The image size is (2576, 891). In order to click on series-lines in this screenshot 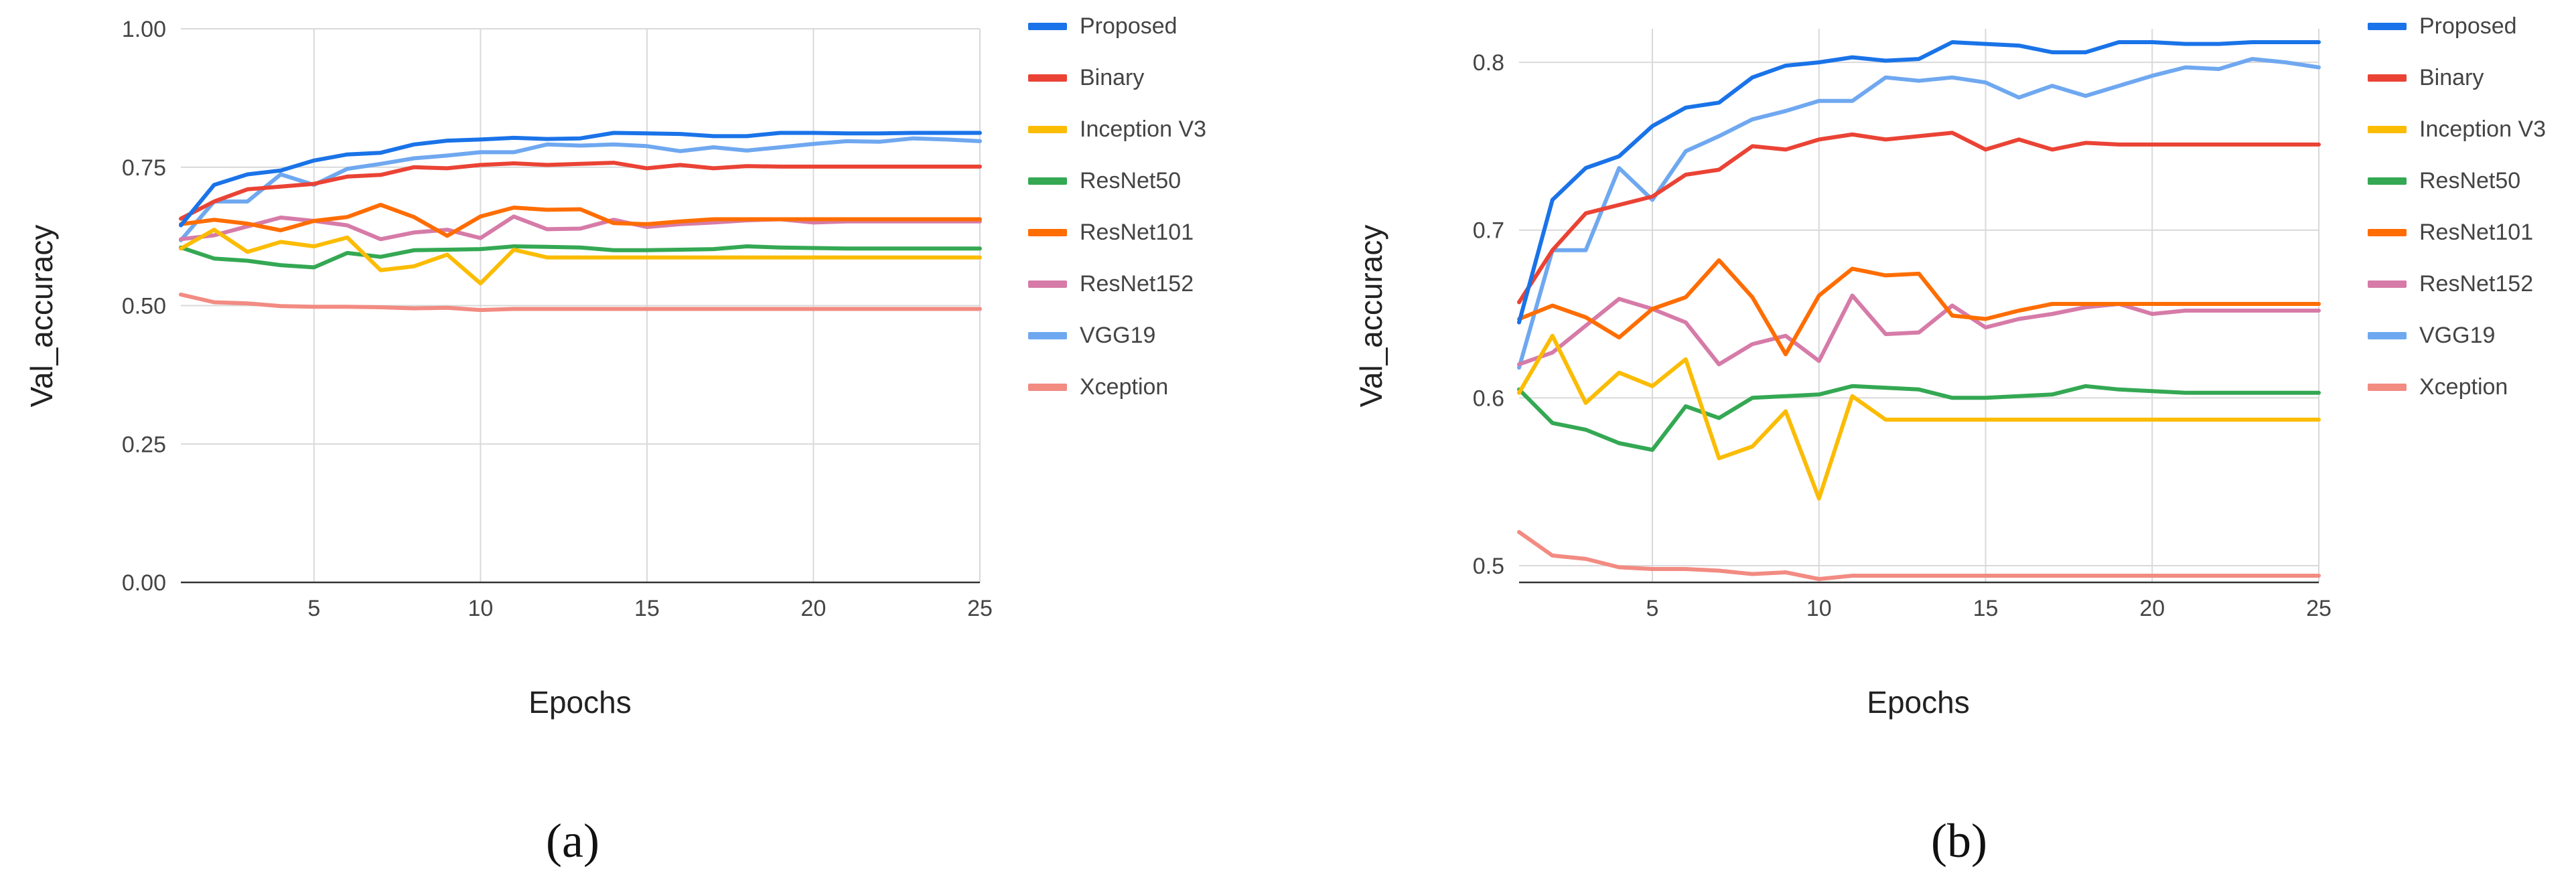, I will do `click(580, 222)`.